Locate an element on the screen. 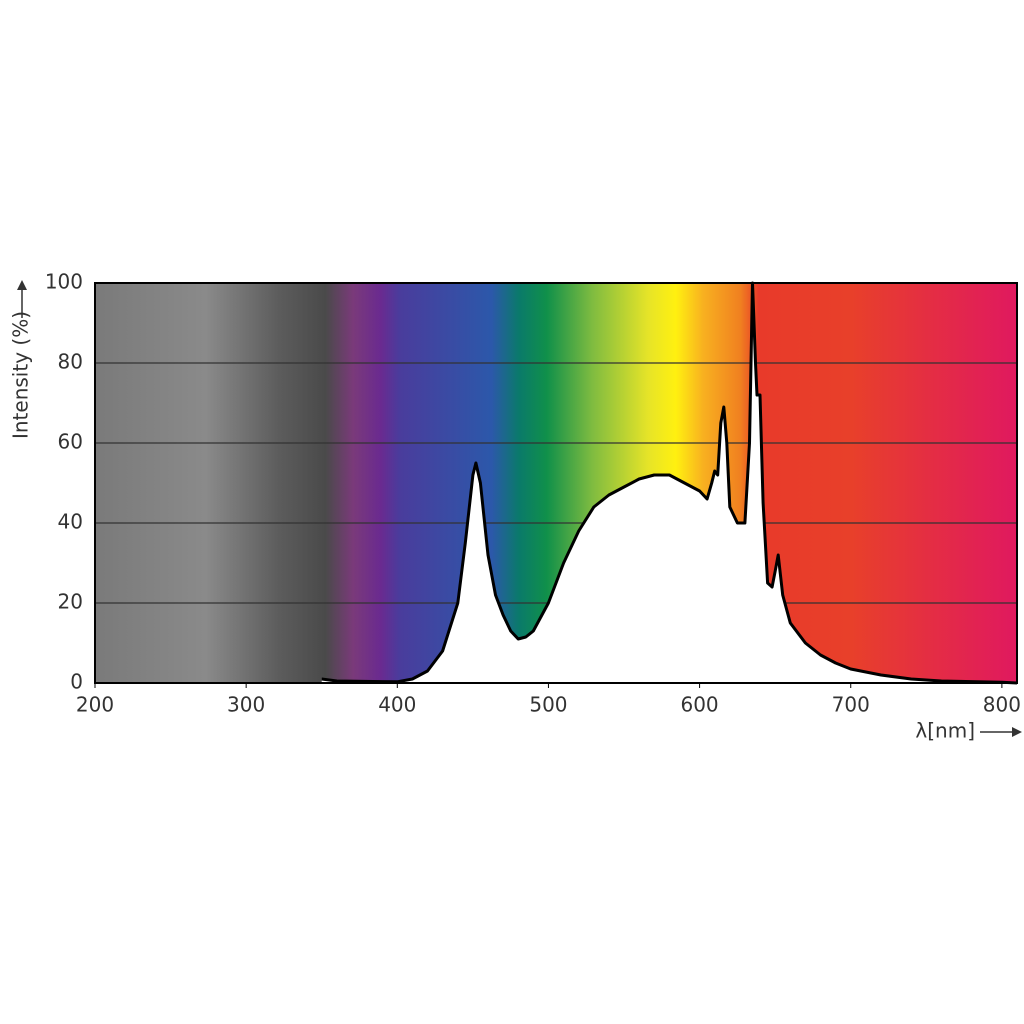 Image resolution: width=1024 pixels, height=1024 pixels. y-tick-label: 20 is located at coordinates (70, 602).